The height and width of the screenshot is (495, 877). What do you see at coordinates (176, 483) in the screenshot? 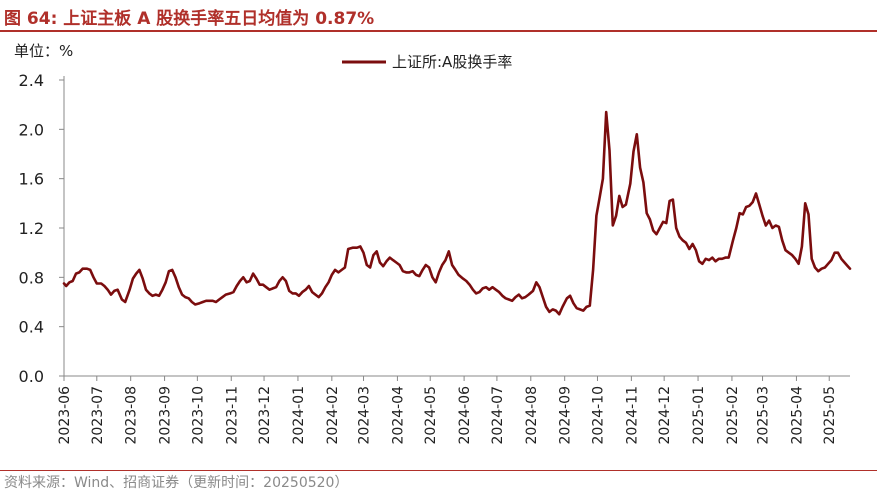
I see `source-note: 资料来源：Wind、招商证券（更新时间：20250520）` at bounding box center [176, 483].